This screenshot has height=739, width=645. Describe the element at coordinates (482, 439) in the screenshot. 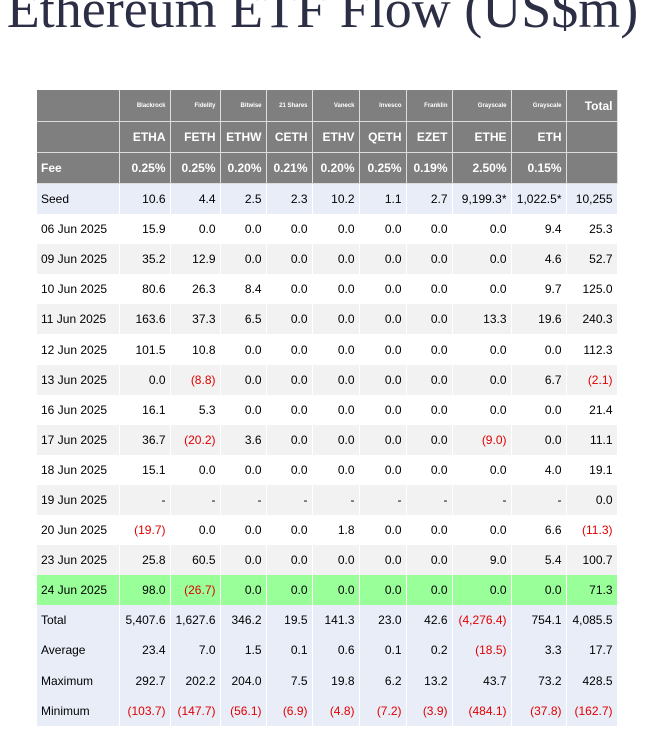

I see `cell: (9.0)` at that location.